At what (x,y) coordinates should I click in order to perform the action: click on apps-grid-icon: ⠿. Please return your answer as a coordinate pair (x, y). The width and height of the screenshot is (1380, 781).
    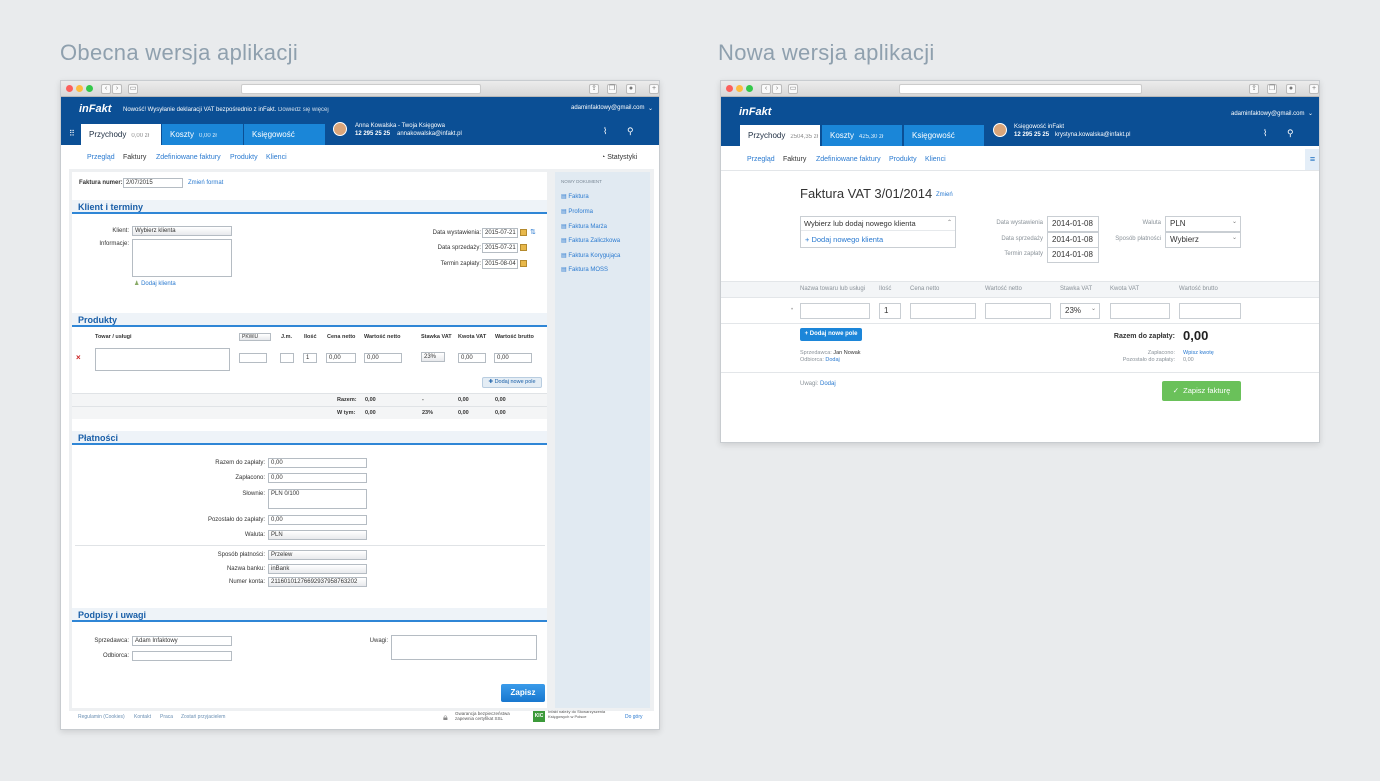
    Looking at the image, I should click on (72, 133).